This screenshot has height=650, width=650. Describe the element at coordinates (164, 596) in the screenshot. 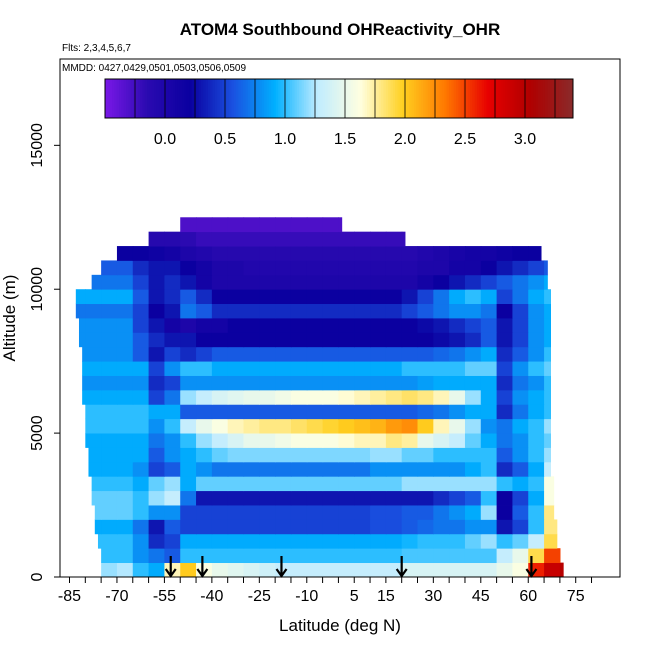

I see `x-tick-label: -55` at that location.